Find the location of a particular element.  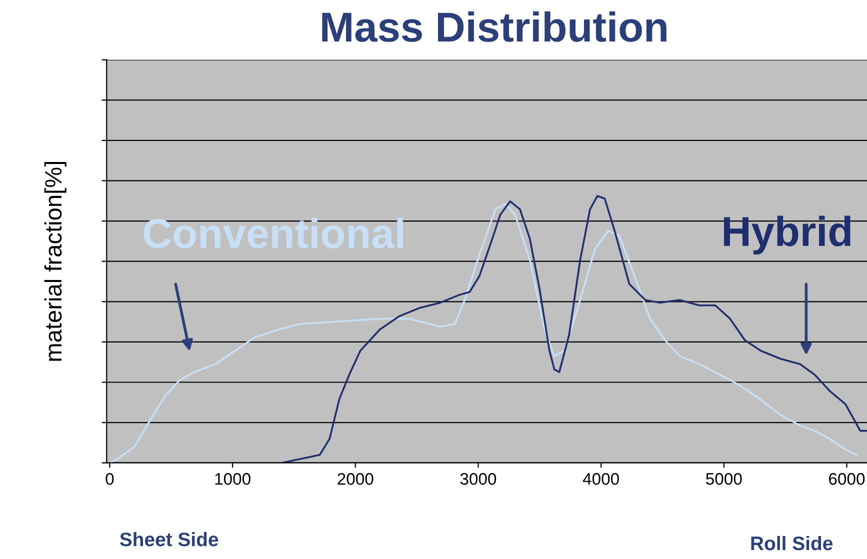

x-tick-label: 5000 is located at coordinates (724, 479).